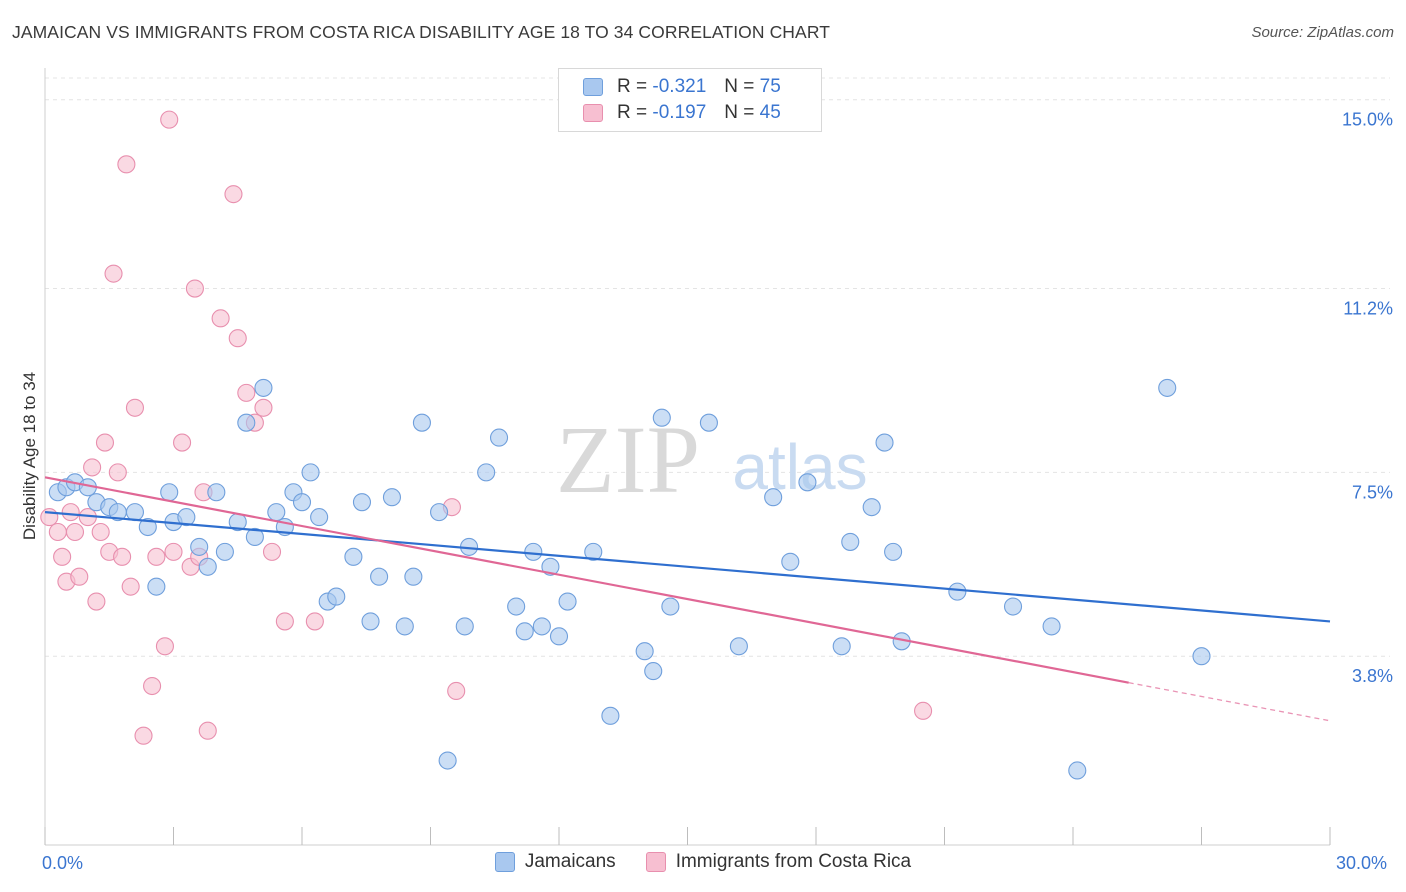 Image resolution: width=1406 pixels, height=892 pixels. I want to click on legend-row-jamaicans: R = -0.321 N = 75, so click(682, 87).